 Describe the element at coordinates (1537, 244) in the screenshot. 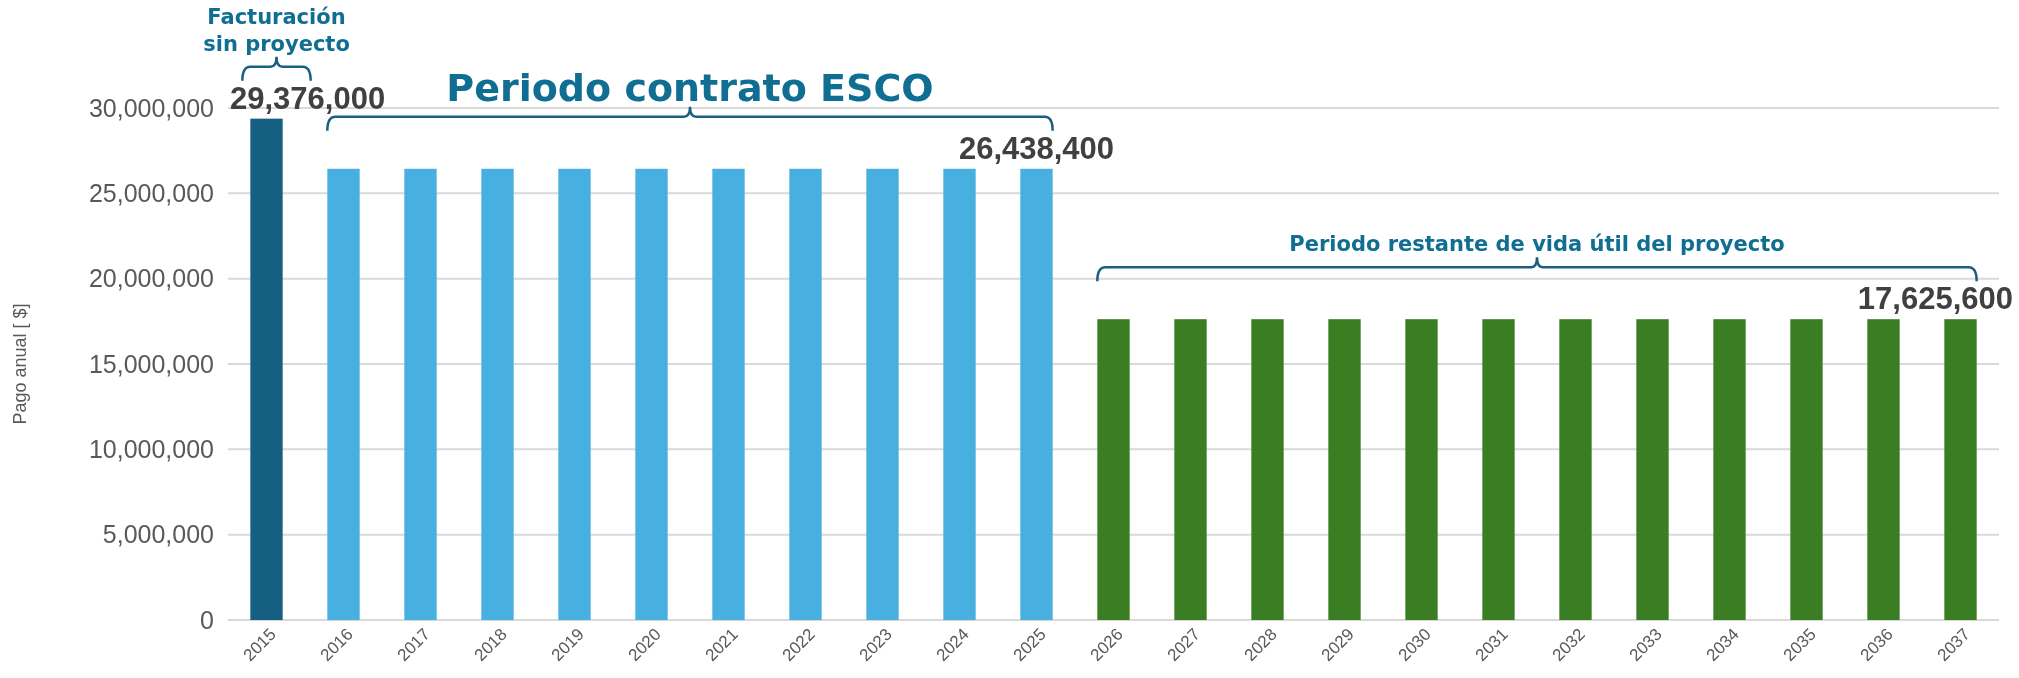

I see `annotation: Periodo restante de vida útil del proyecto` at that location.